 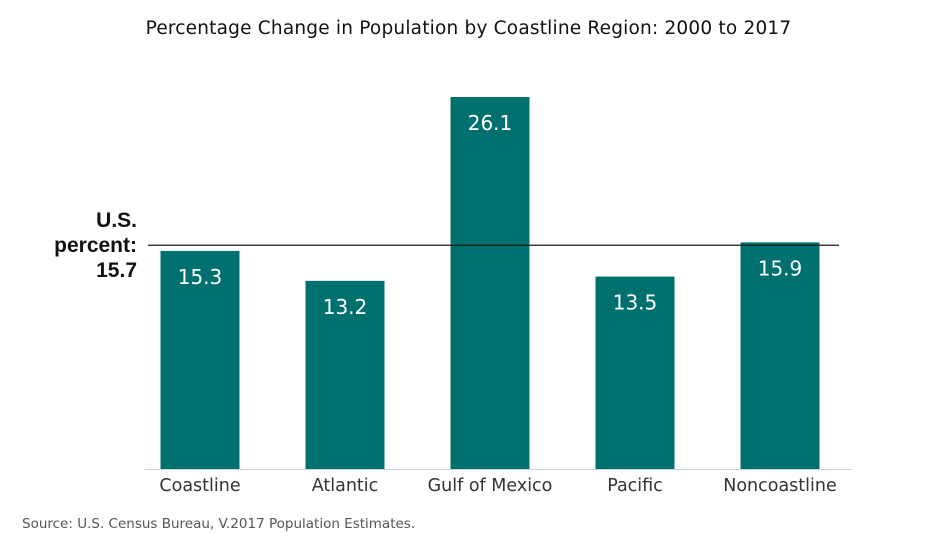 I want to click on bar-coastline, so click(x=200, y=359).